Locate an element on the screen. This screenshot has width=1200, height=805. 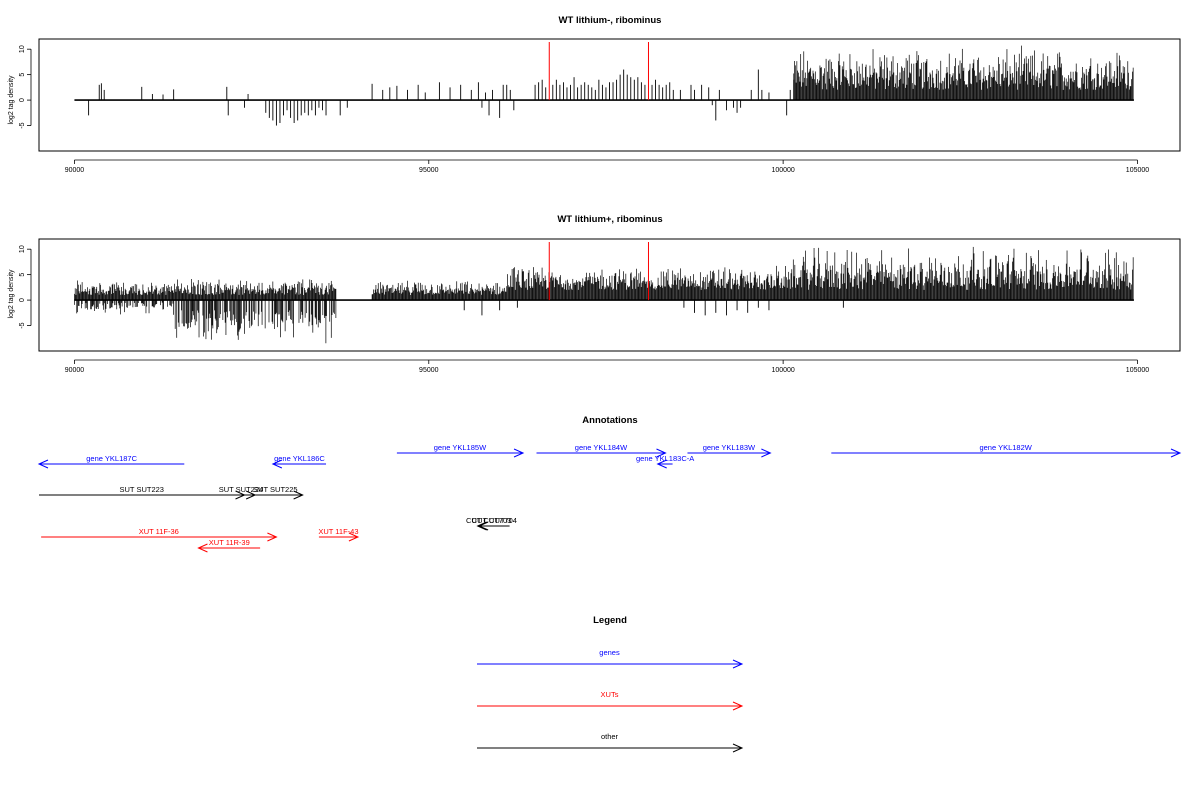
track-title: WT lithium-, ribominus is located at coordinates (610, 20).